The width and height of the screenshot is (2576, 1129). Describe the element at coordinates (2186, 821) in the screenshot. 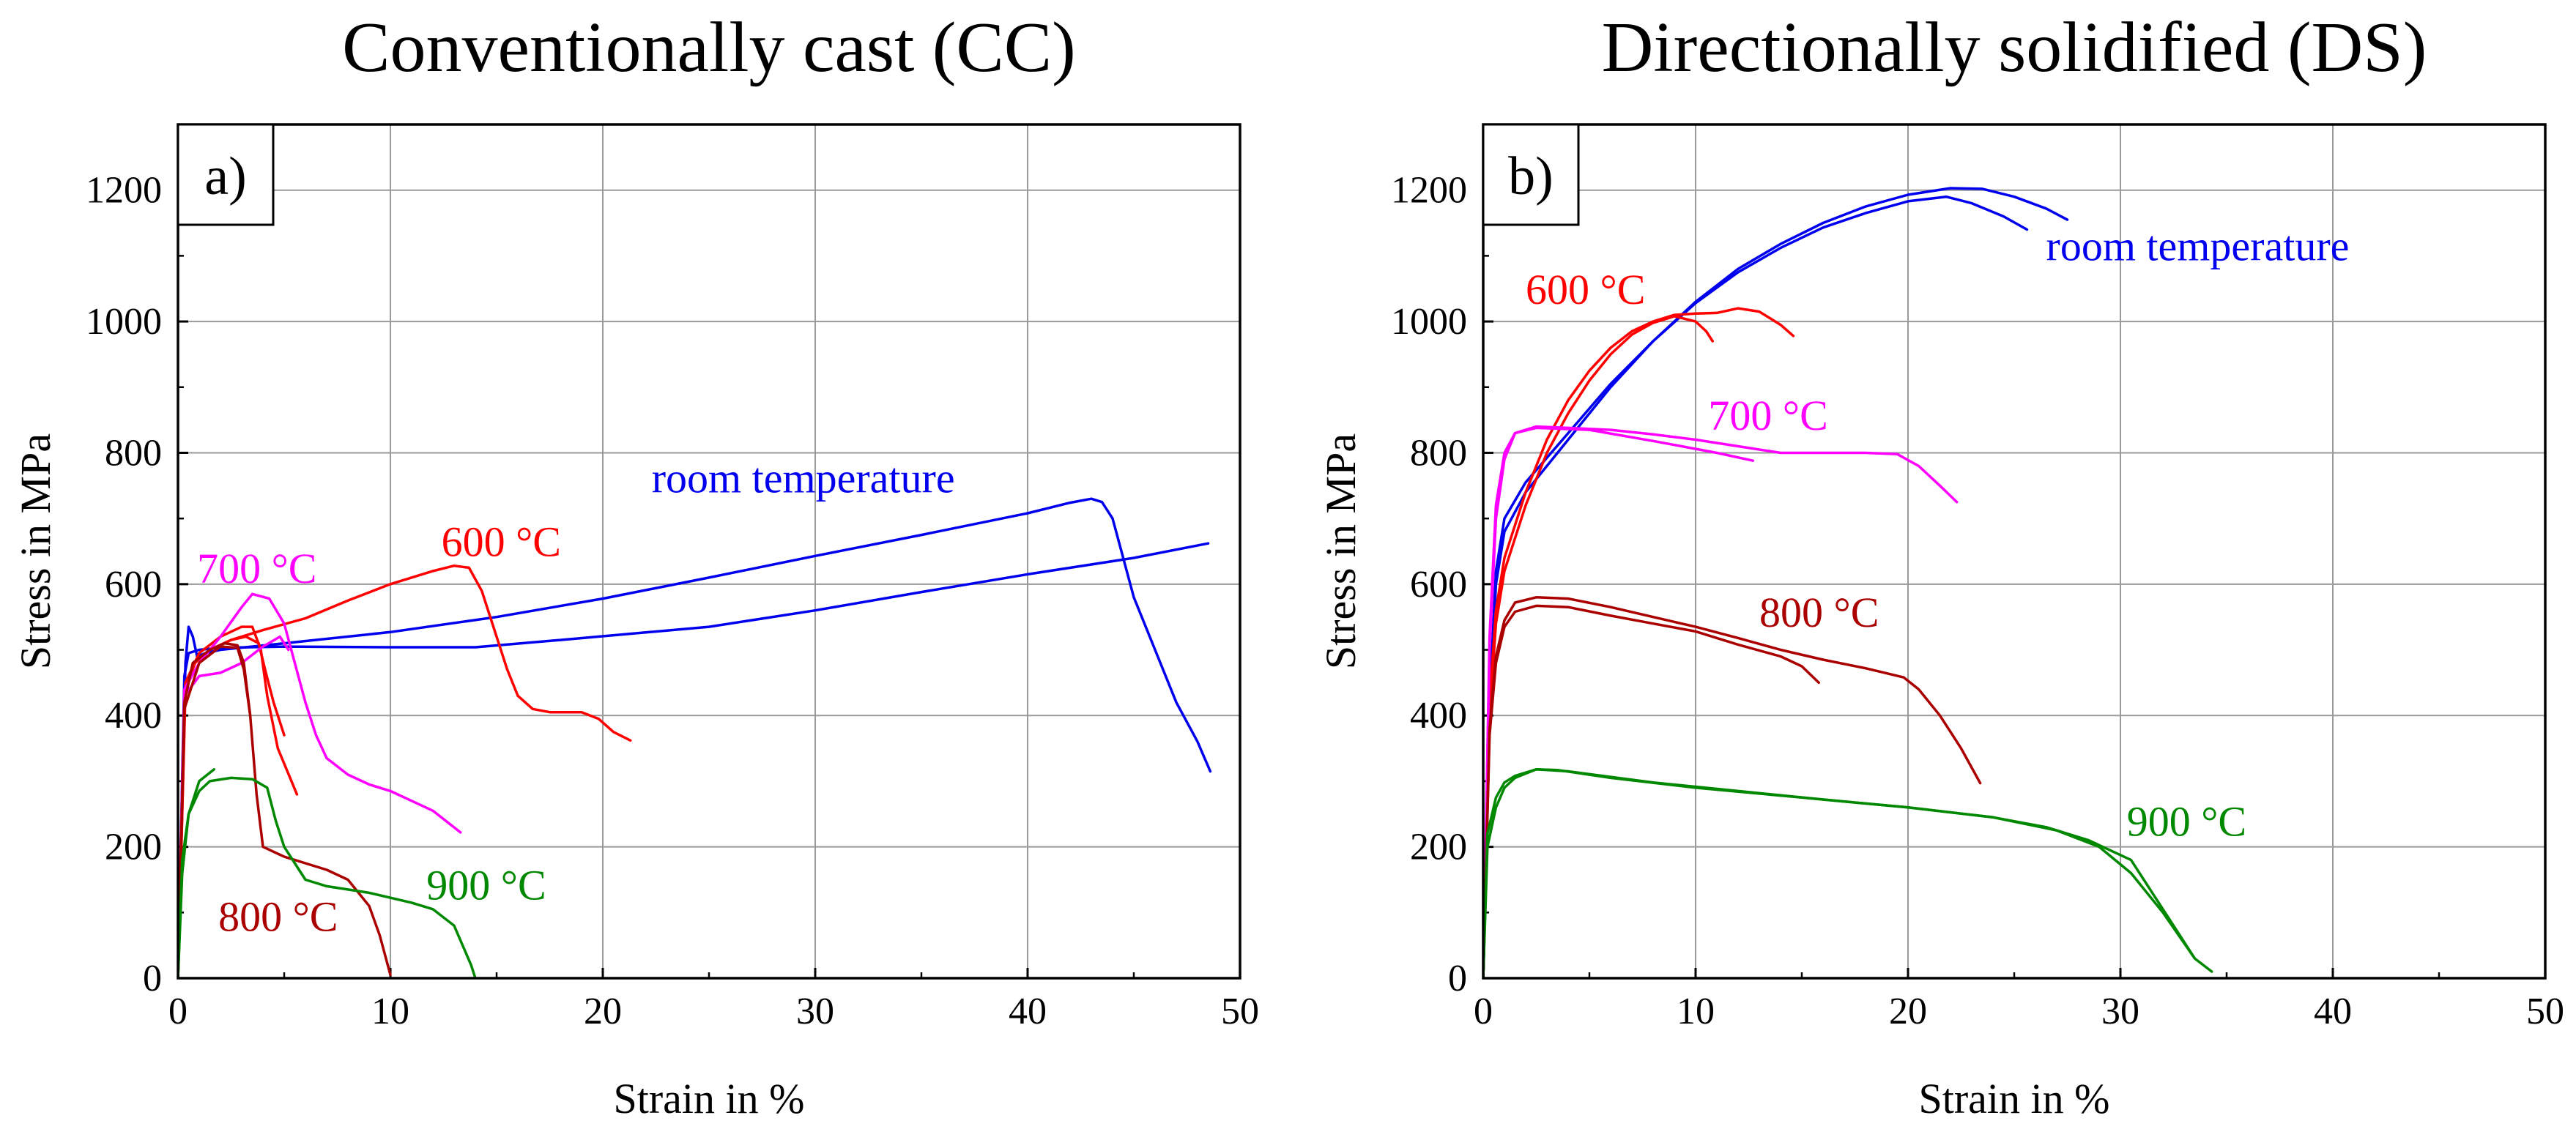

I see `panel-b-label-900-c: 900 °C` at that location.